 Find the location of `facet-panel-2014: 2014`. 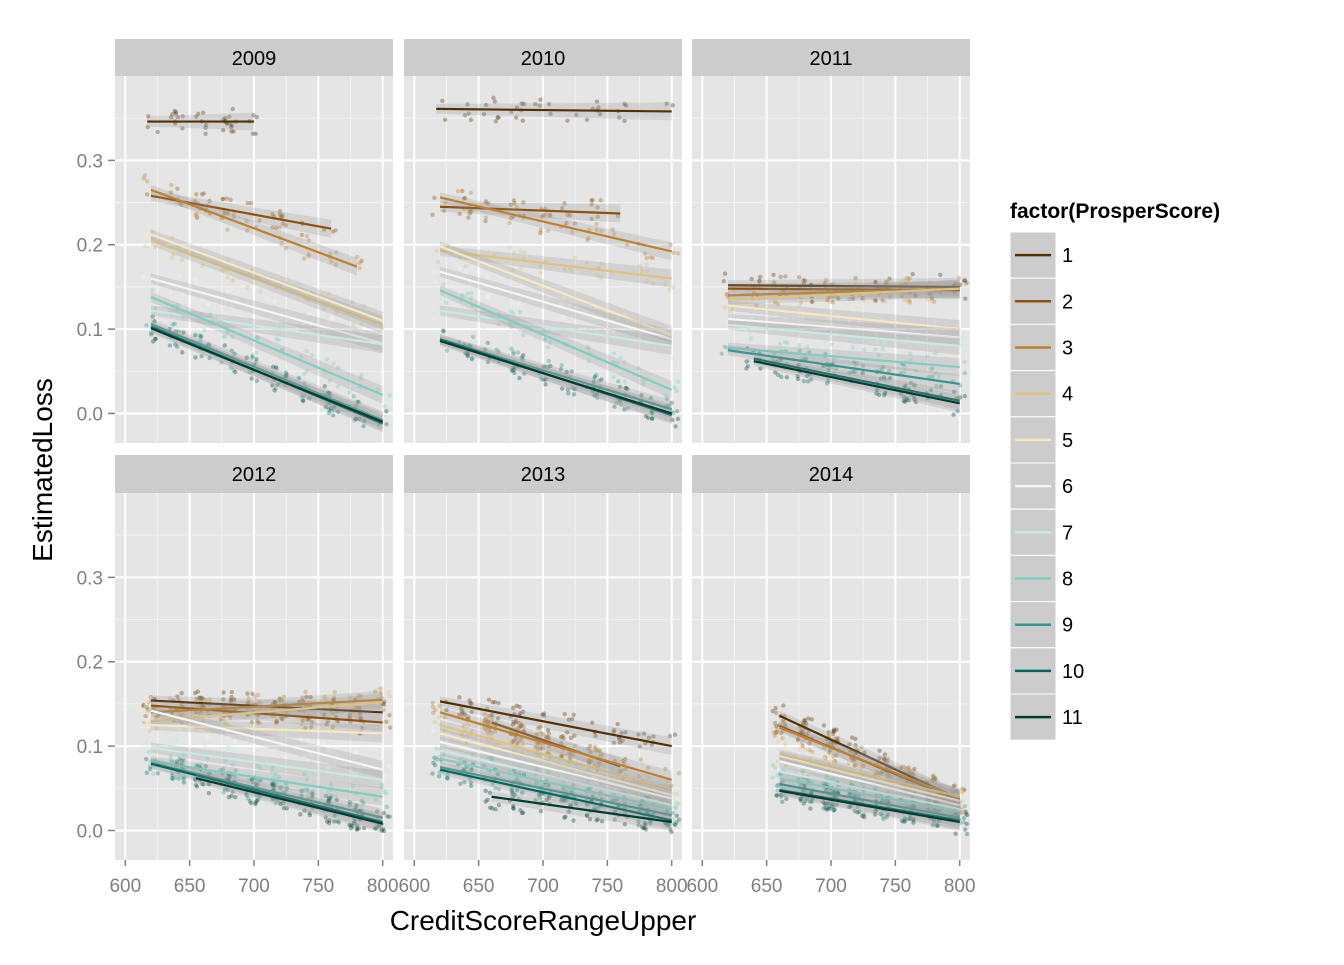

facet-panel-2014: 2014 is located at coordinates (831, 657).